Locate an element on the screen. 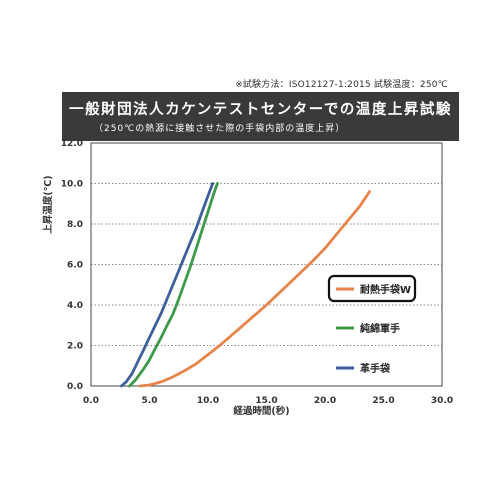 The height and width of the screenshot is (500, 500). legend-label: 耐熱手袋W is located at coordinates (385, 289).